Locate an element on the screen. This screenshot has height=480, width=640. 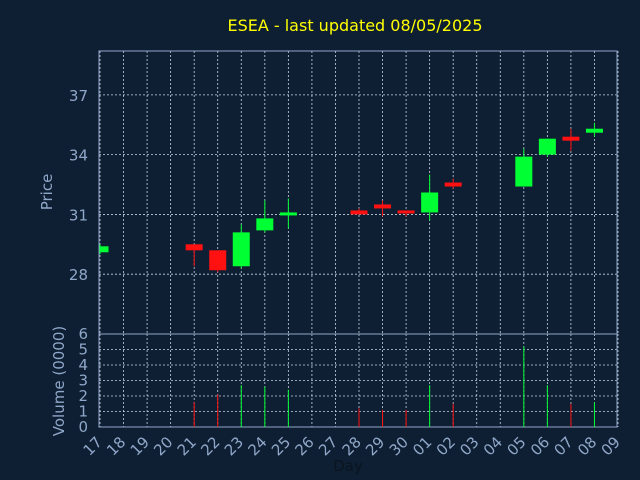
price-axis-label: Price is located at coordinates (47, 192).